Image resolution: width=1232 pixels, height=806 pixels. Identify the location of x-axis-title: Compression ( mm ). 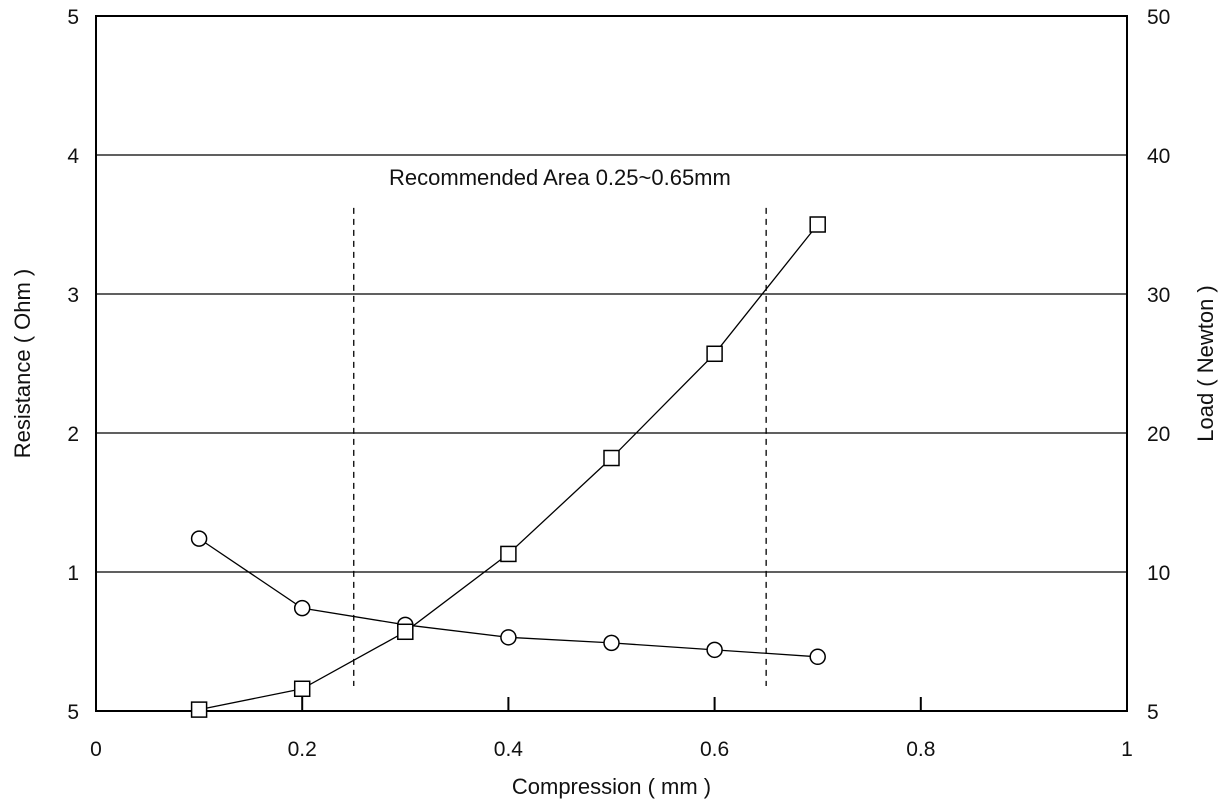
(611, 786).